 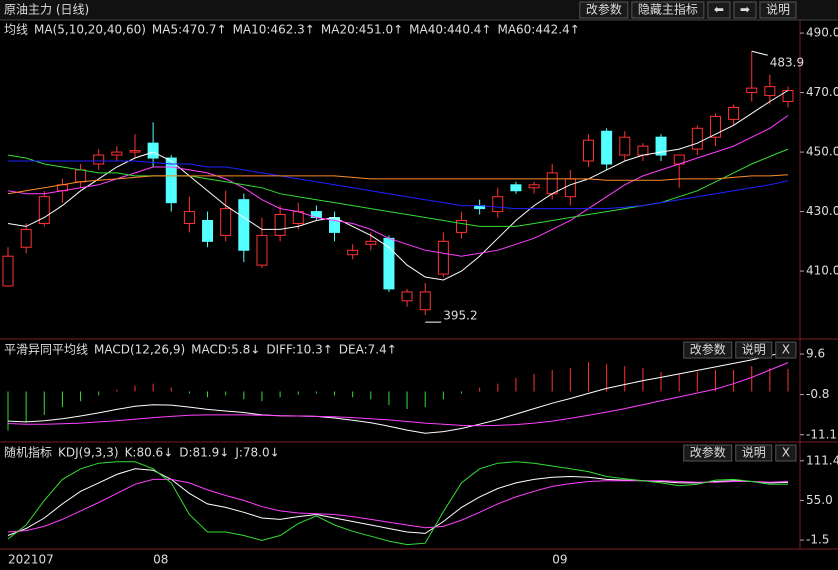 I want to click on x-tick-label: 202107, so click(x=31, y=560).